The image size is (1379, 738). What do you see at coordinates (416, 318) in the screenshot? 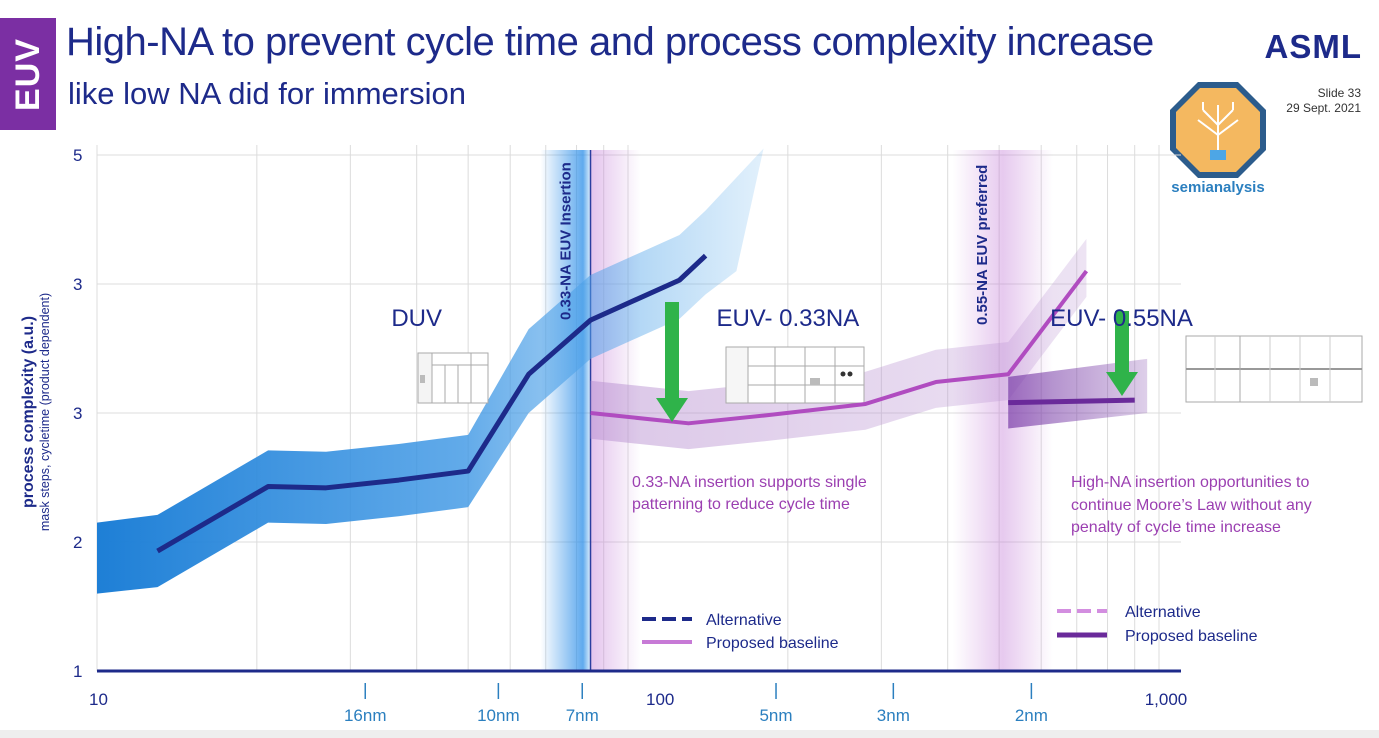
I see `region-label: DUV` at bounding box center [416, 318].